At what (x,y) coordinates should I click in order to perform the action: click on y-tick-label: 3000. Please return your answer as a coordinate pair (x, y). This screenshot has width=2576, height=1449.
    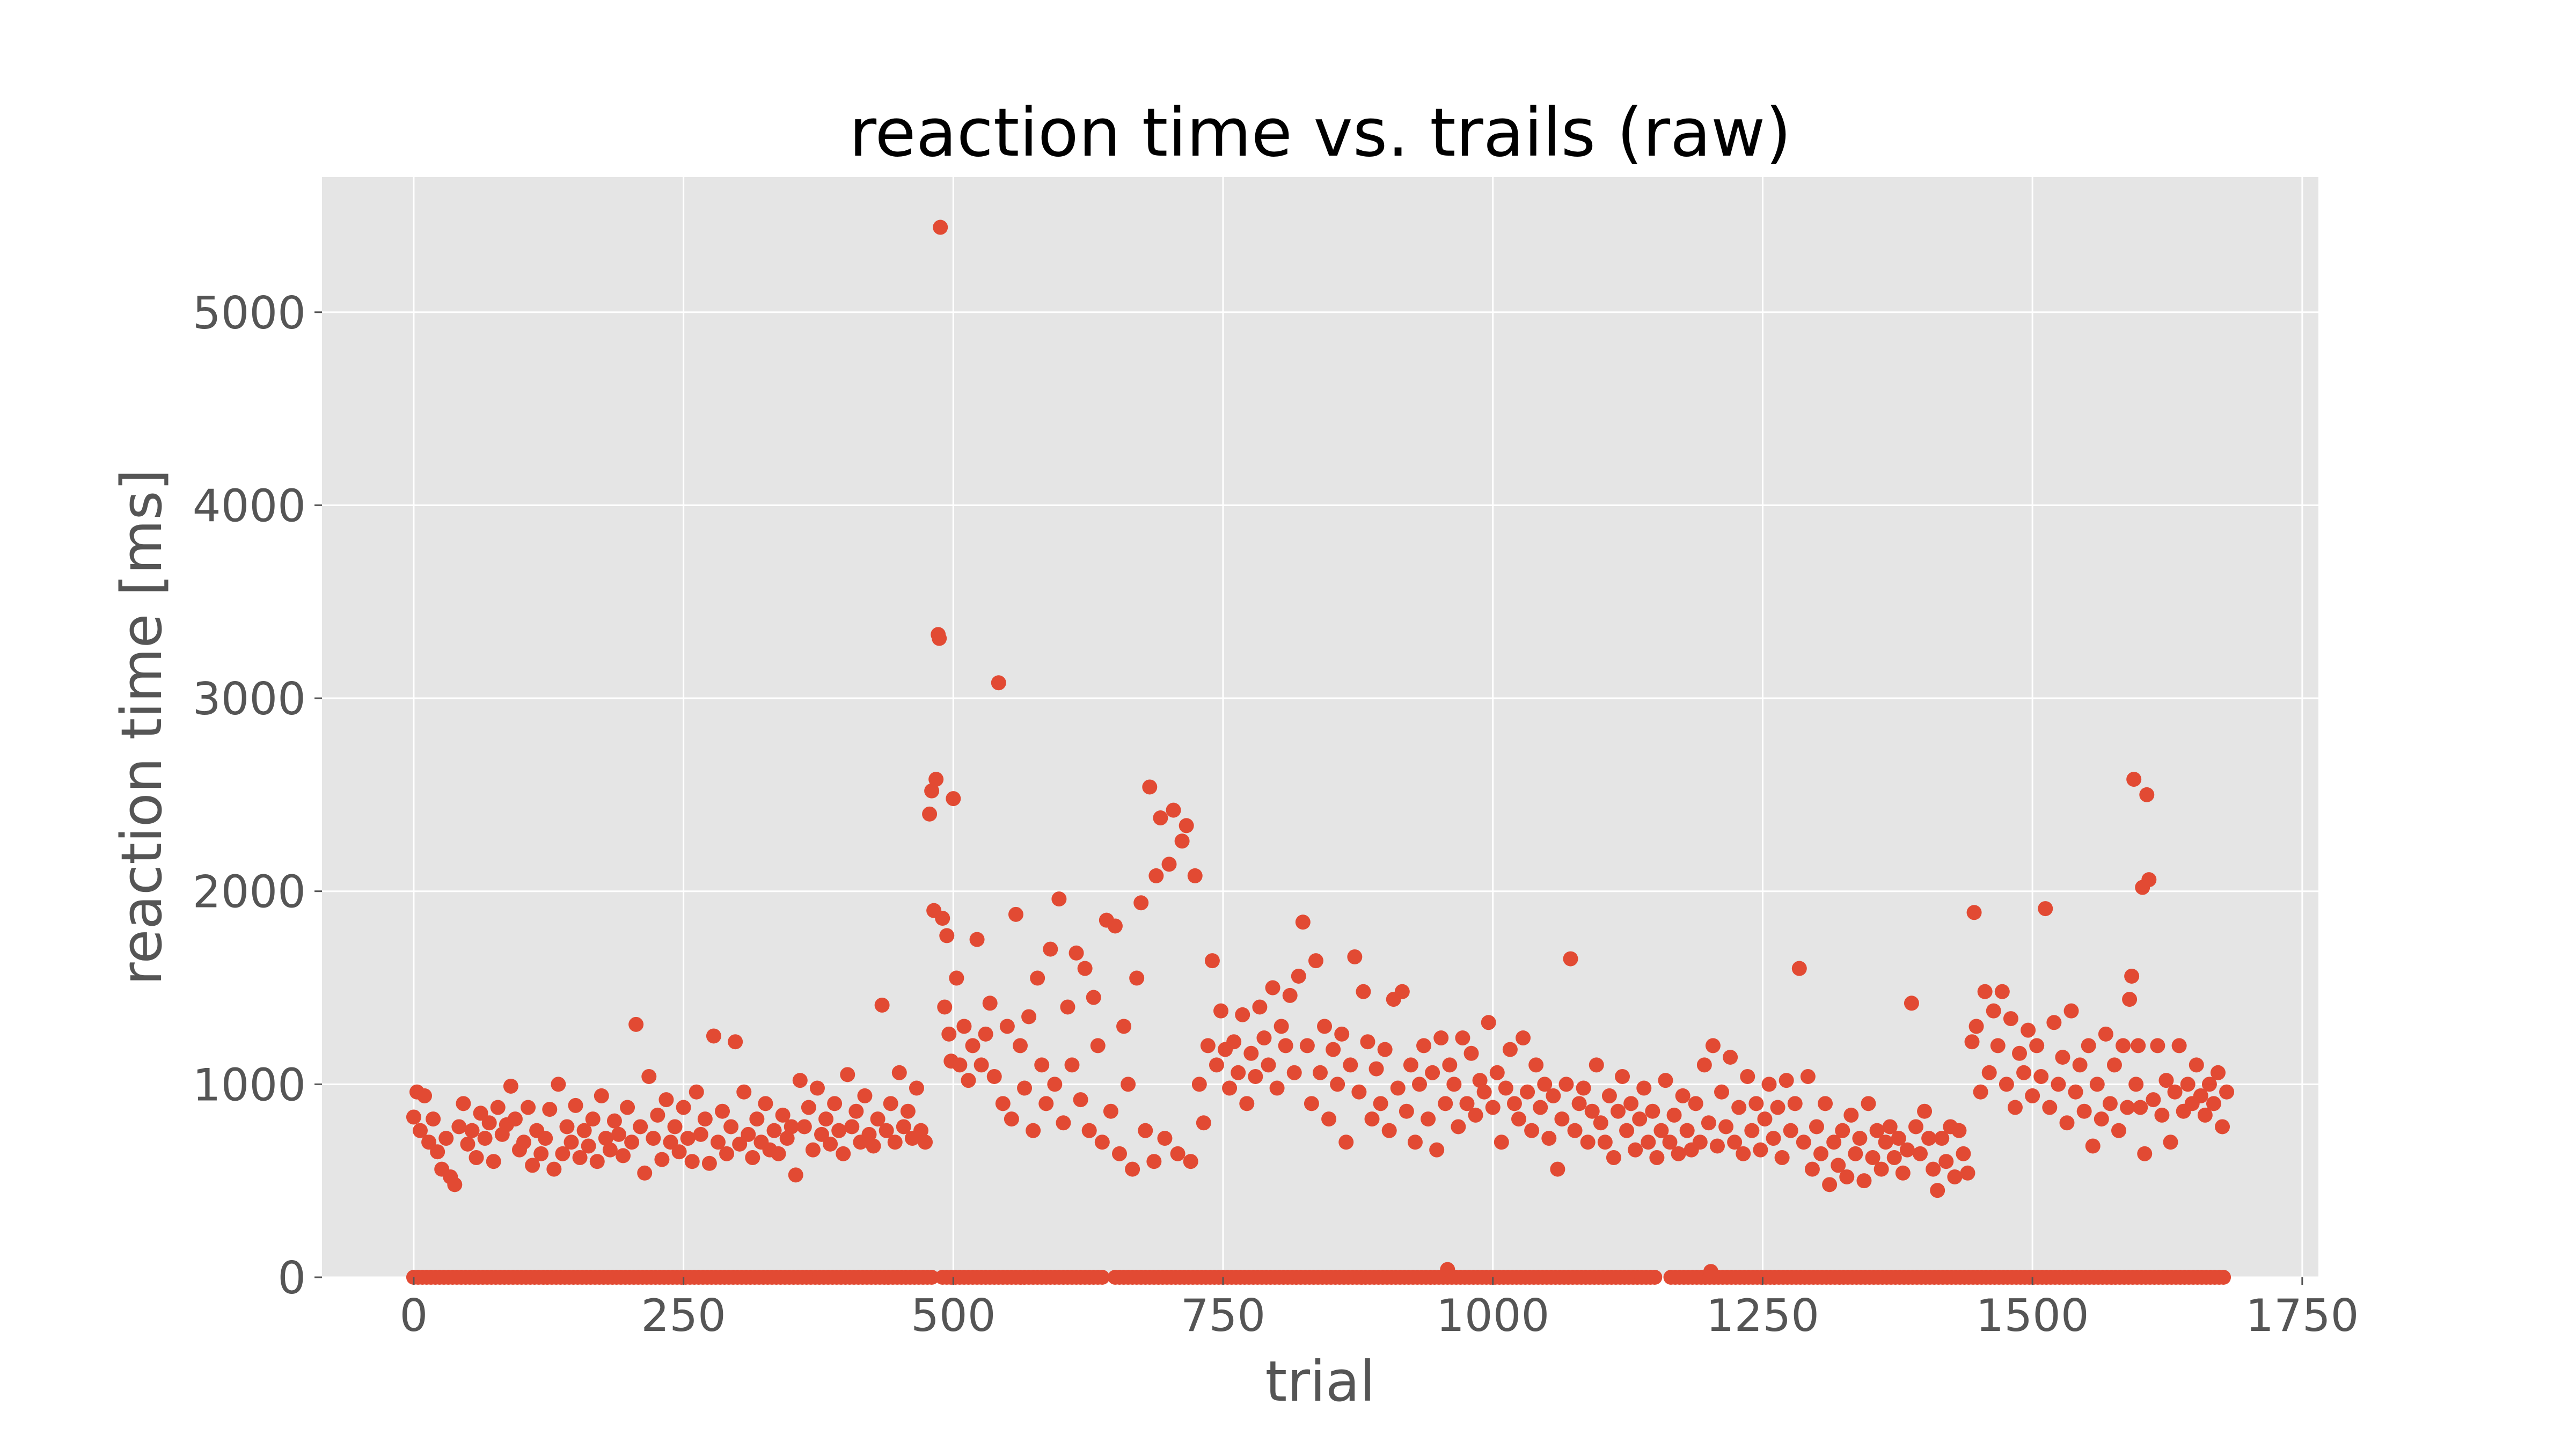
    Looking at the image, I should click on (249, 699).